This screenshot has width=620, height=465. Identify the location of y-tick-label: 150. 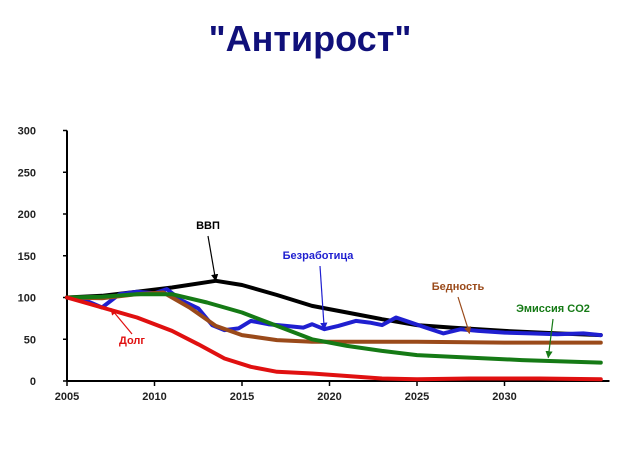
(27, 257).